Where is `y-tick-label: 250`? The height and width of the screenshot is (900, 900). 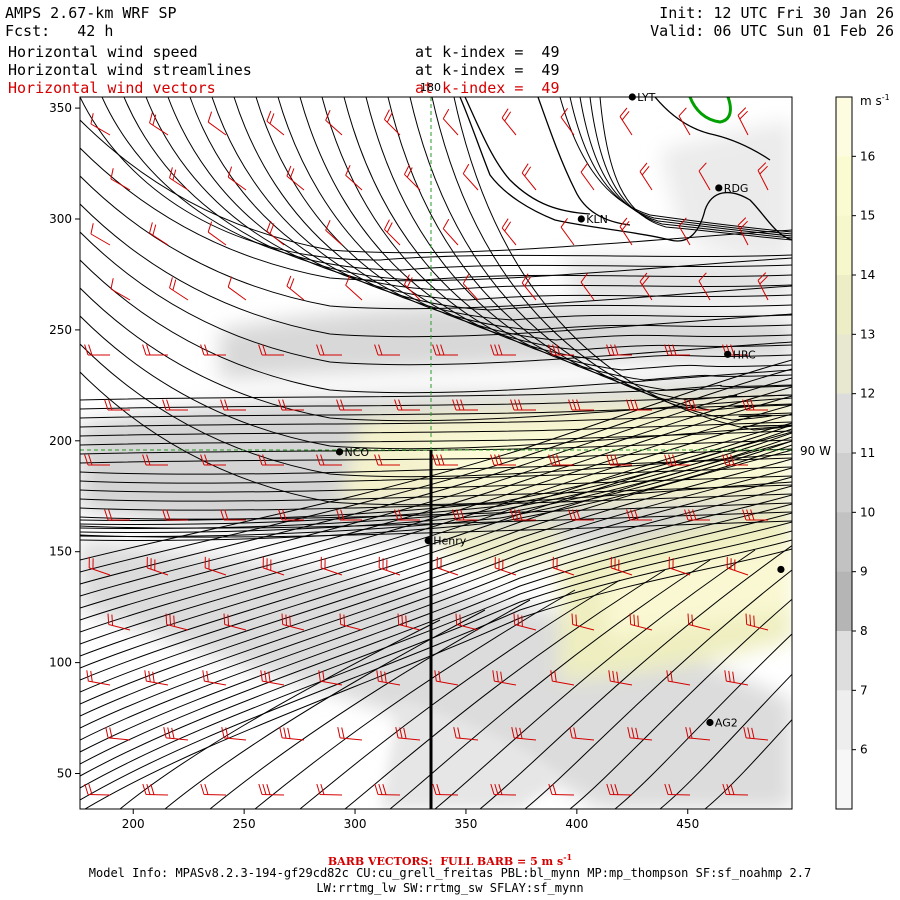 y-tick-label: 250 is located at coordinates (60, 330).